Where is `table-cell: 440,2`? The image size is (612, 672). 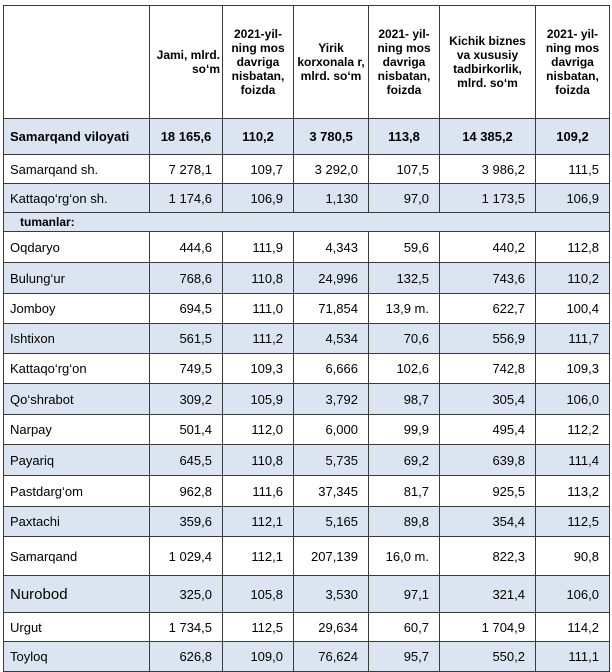 table-cell: 440,2 is located at coordinates (487, 247).